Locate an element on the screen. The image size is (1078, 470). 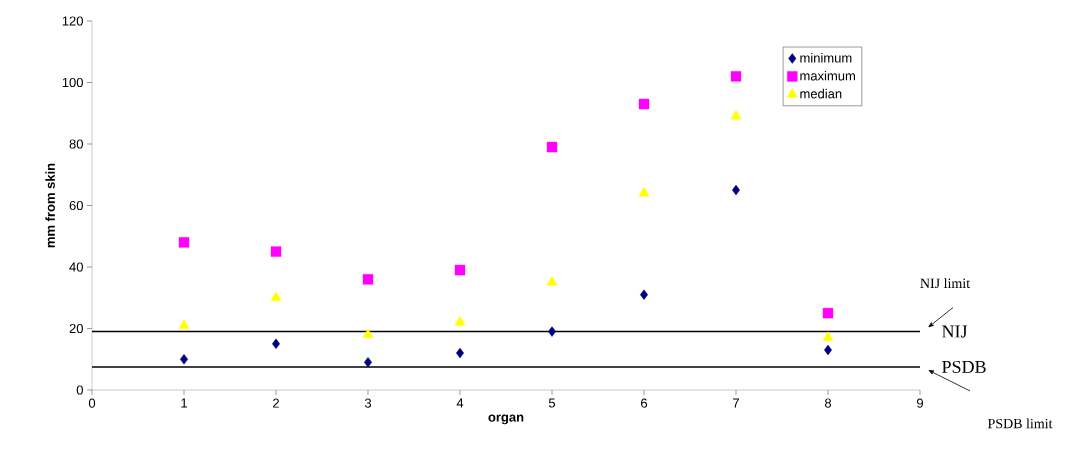
x-tick-label: 2 is located at coordinates (276, 403).